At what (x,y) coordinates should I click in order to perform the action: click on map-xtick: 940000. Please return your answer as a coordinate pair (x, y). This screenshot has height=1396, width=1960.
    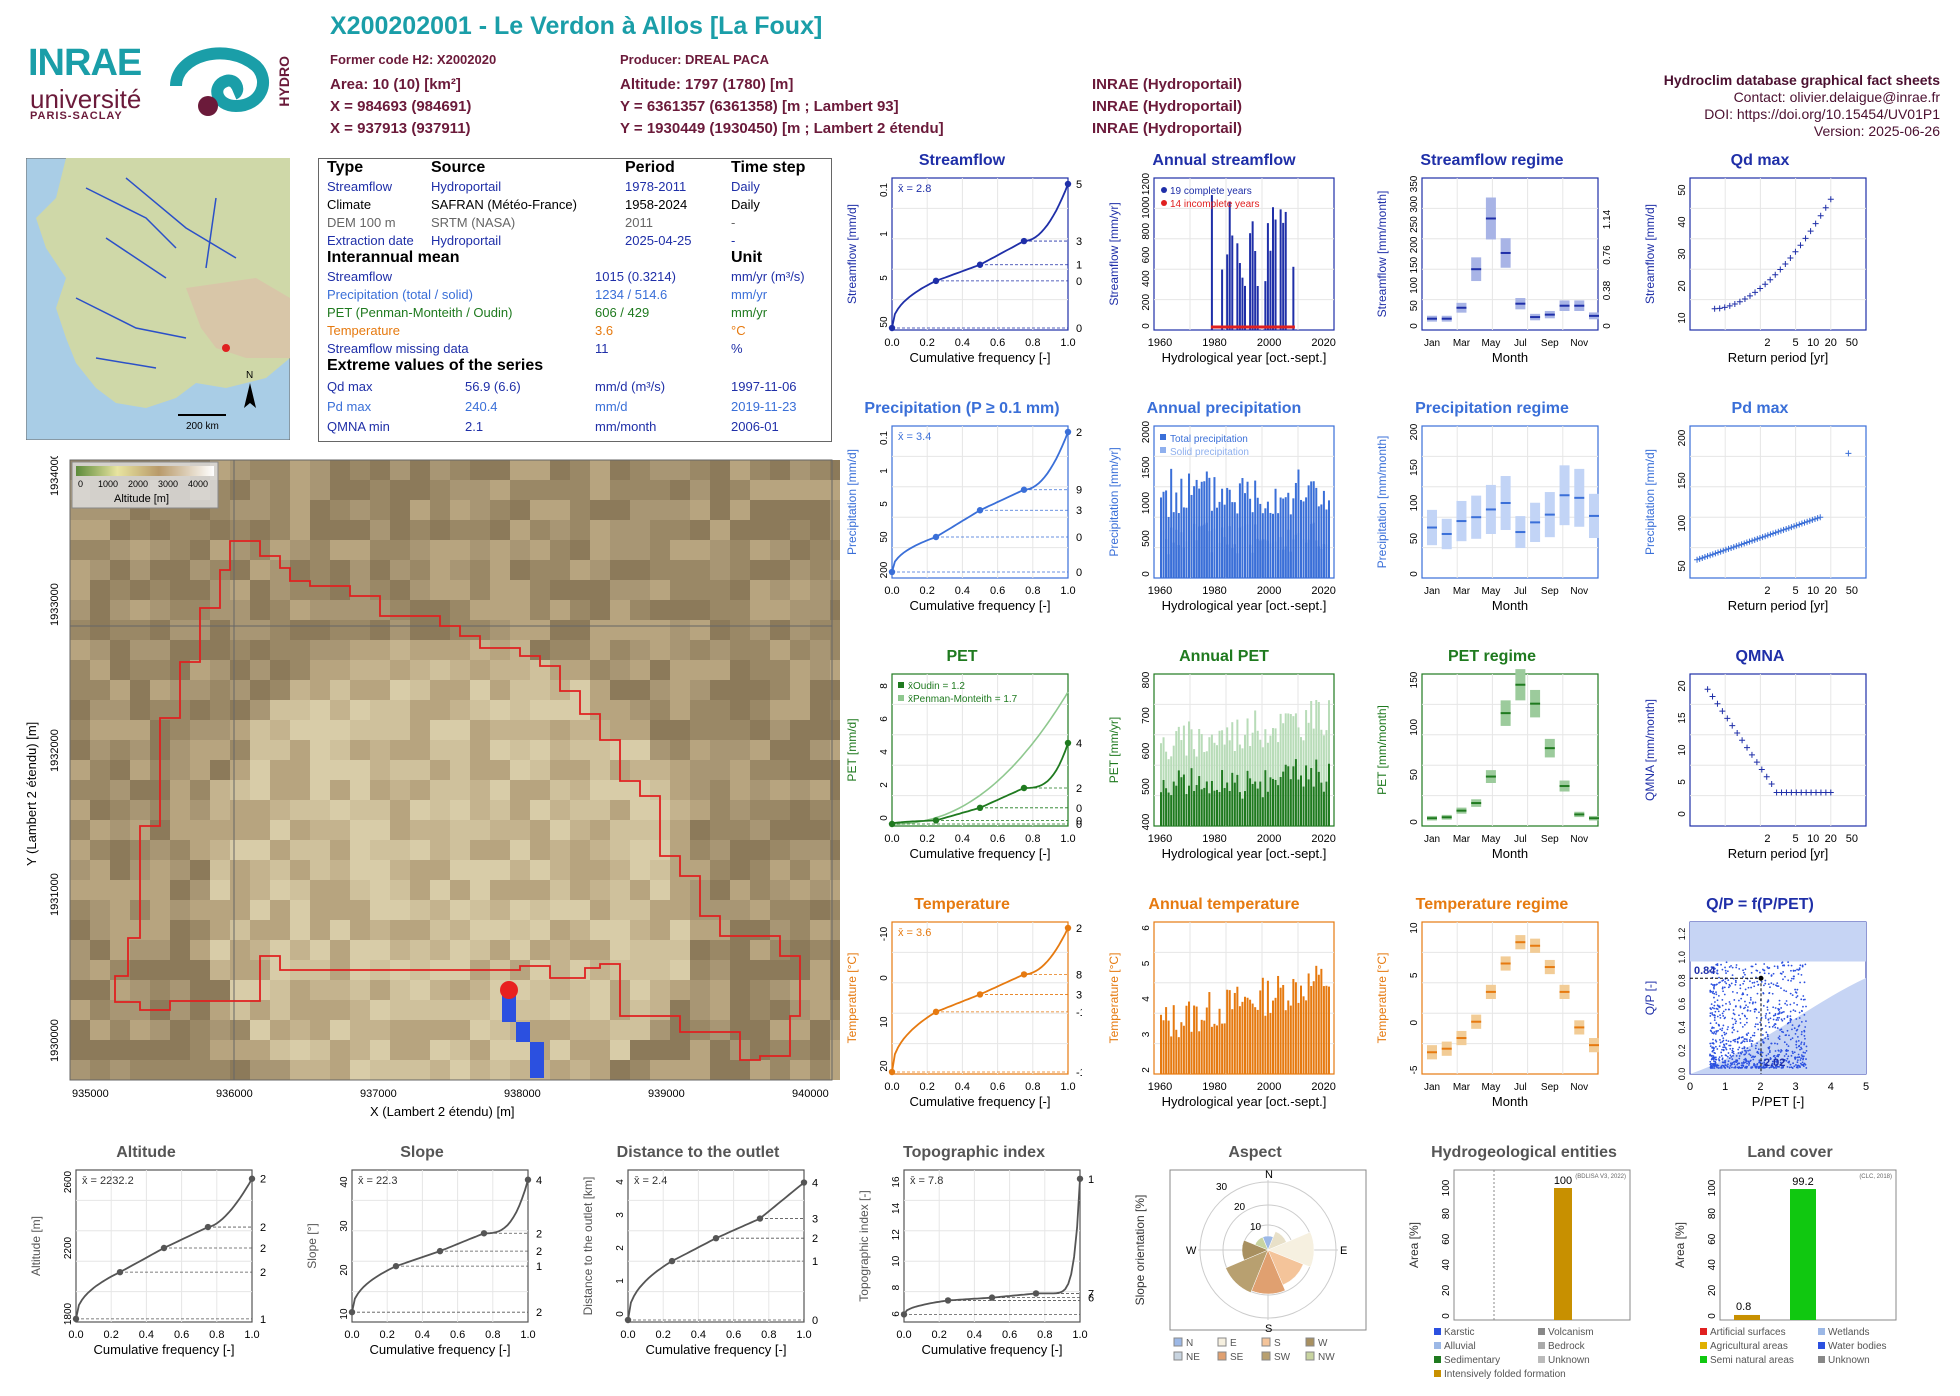
    Looking at the image, I should click on (810, 1094).